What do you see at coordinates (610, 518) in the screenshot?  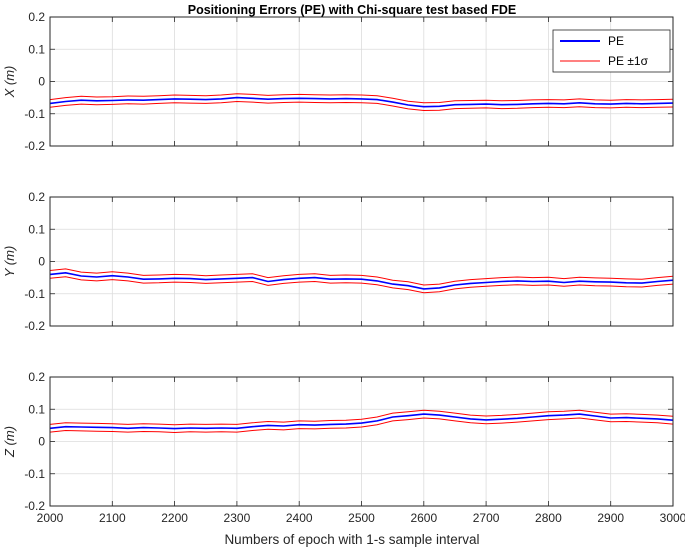 I see `x-tick-label: 2900` at bounding box center [610, 518].